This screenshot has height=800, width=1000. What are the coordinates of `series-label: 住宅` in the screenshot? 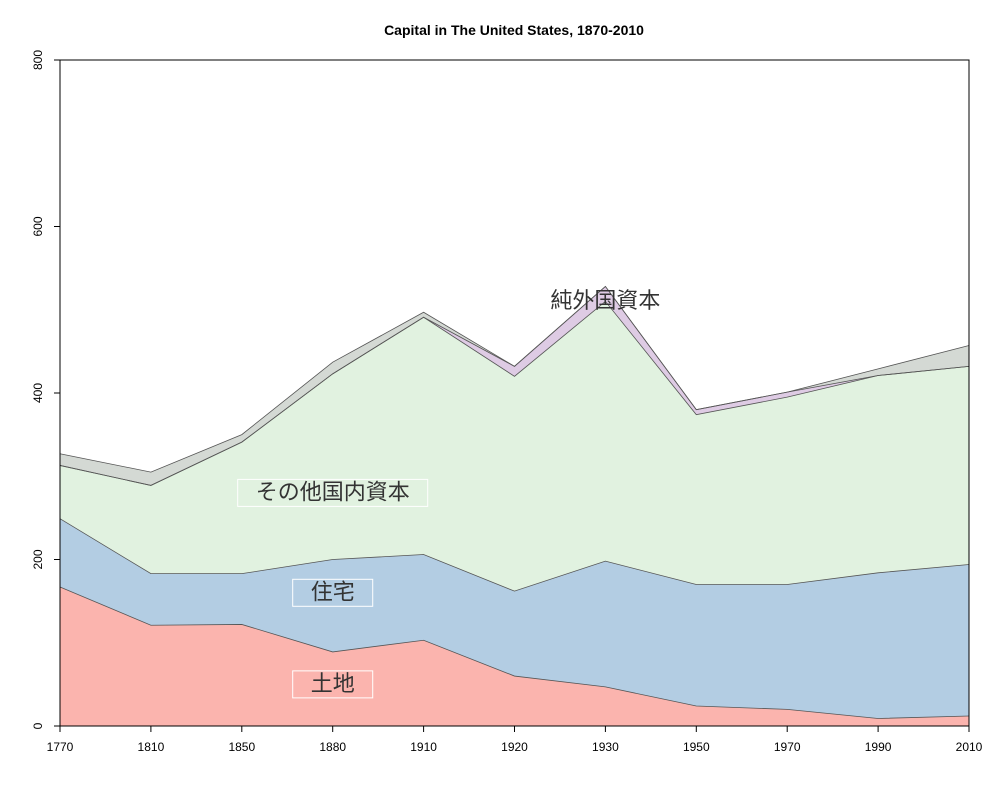 It's located at (333, 592).